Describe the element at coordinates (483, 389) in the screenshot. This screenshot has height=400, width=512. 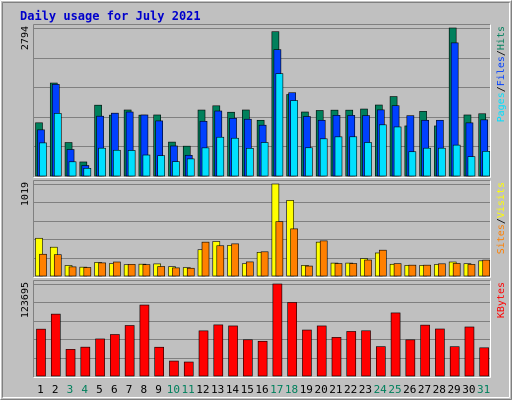
I see `day-label: 31` at that location.